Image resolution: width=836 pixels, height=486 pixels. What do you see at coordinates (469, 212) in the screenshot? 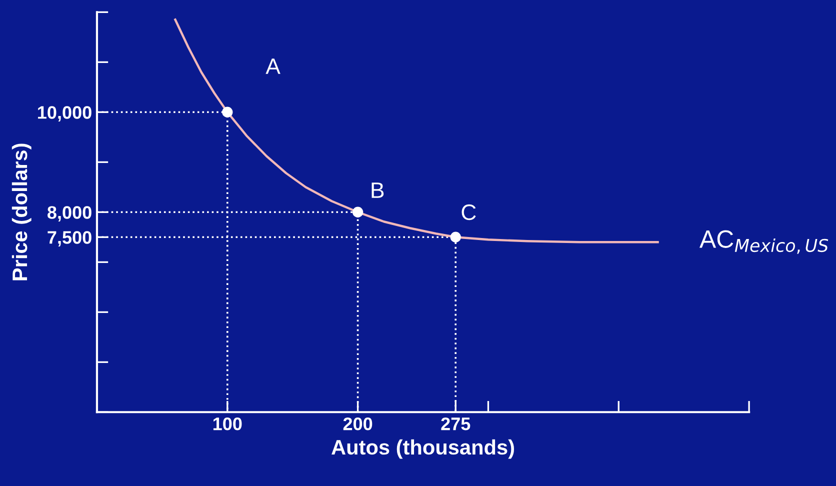
I see `annotation: C` at bounding box center [469, 212].